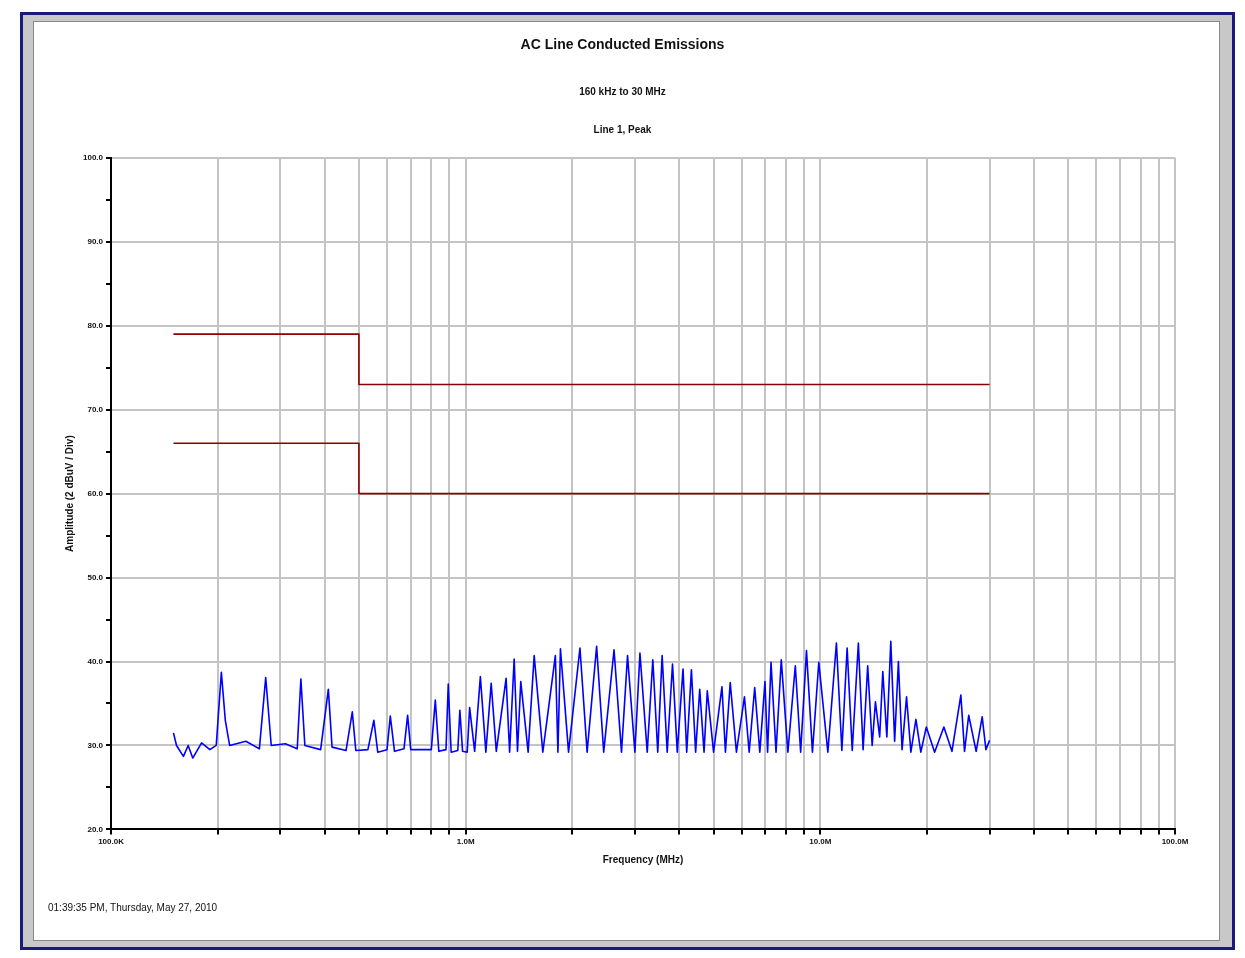  Describe the element at coordinates (820, 842) in the screenshot. I see `x-tick-label: 10.0M` at that location.